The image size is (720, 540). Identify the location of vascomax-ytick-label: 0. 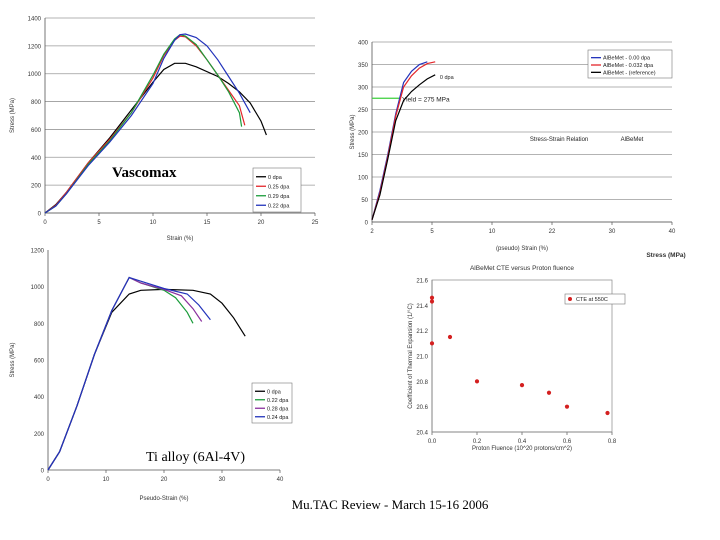
(40, 215).